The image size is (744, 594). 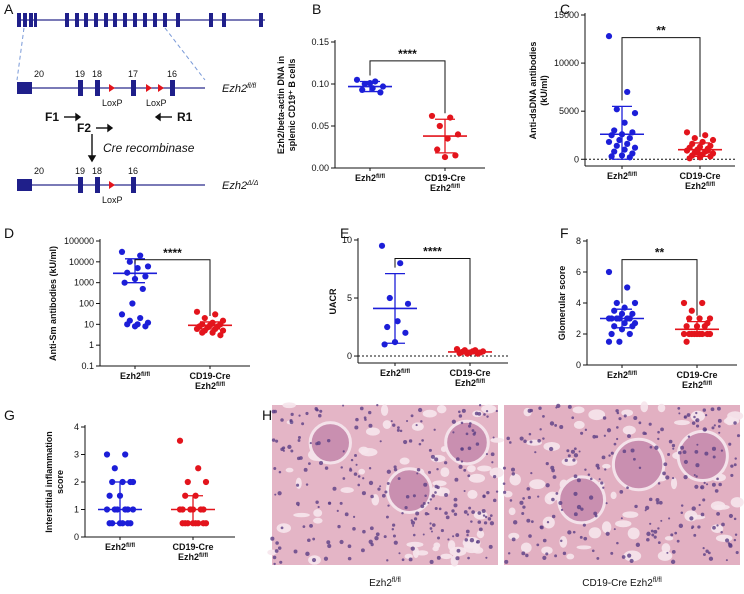 I want to click on caption-sup: fl/fl, so click(x=396, y=580).